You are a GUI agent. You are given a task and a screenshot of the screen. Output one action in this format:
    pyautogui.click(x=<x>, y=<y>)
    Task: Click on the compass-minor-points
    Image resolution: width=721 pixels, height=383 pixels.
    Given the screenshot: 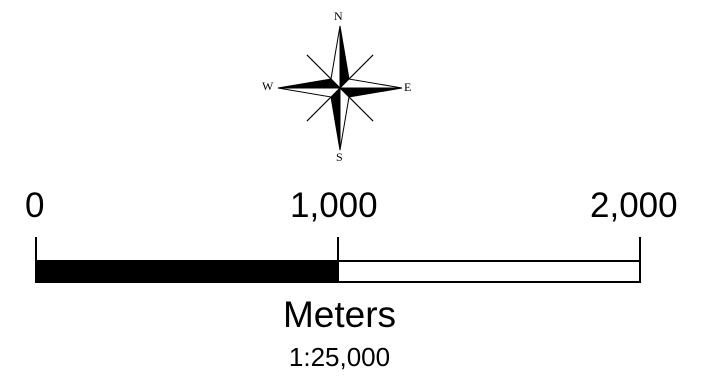 What is the action you would take?
    pyautogui.click(x=340, y=88)
    